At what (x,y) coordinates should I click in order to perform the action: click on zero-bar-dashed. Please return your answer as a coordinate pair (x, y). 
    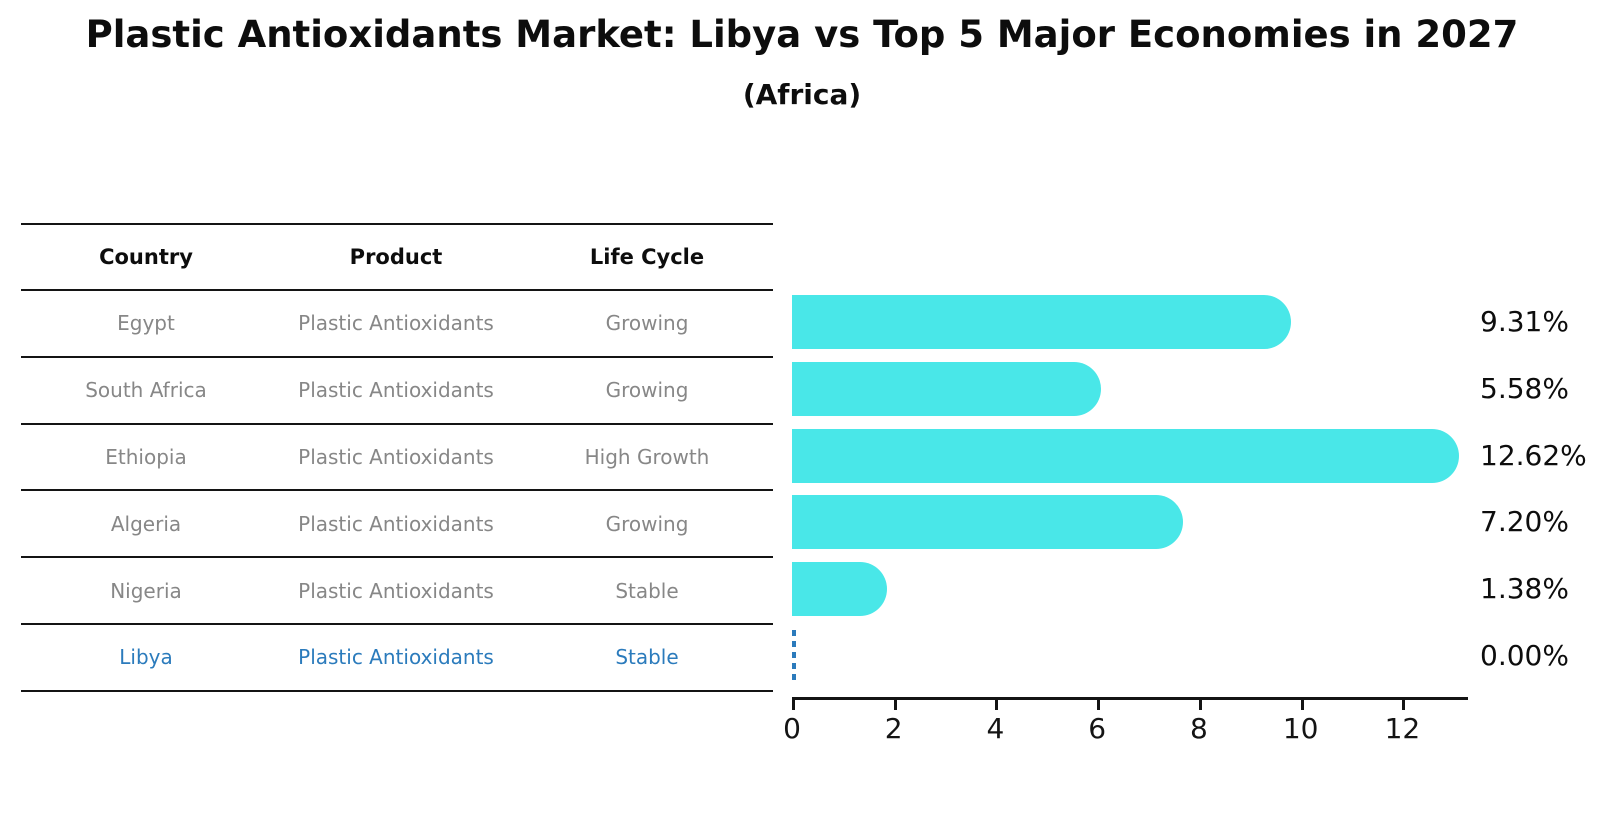
    Looking at the image, I should click on (794, 655).